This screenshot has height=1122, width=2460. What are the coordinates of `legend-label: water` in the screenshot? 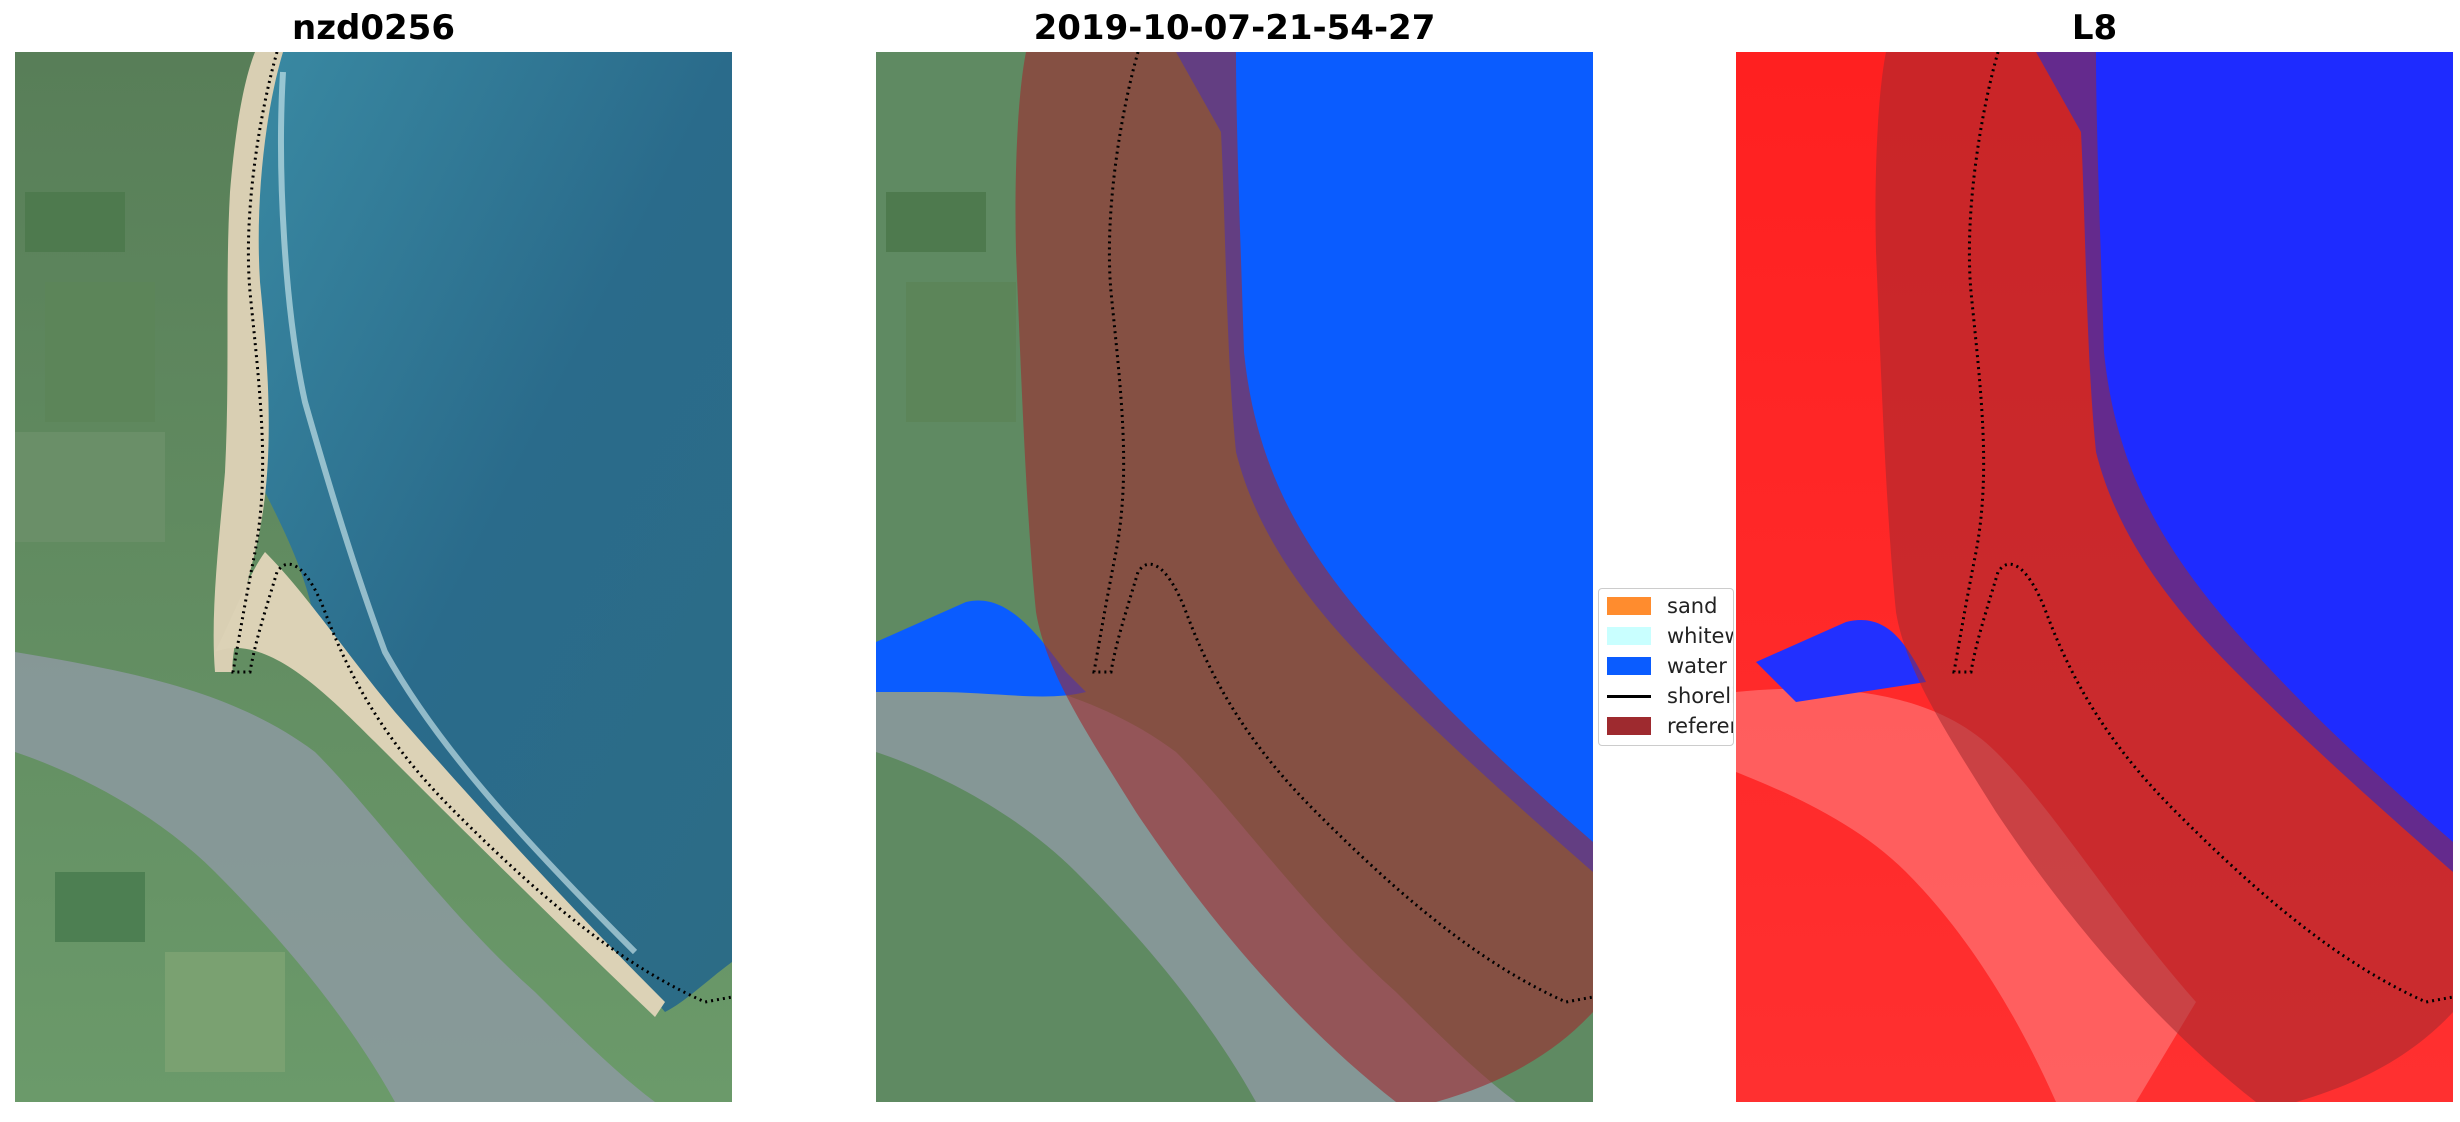 It's located at (1697, 666).